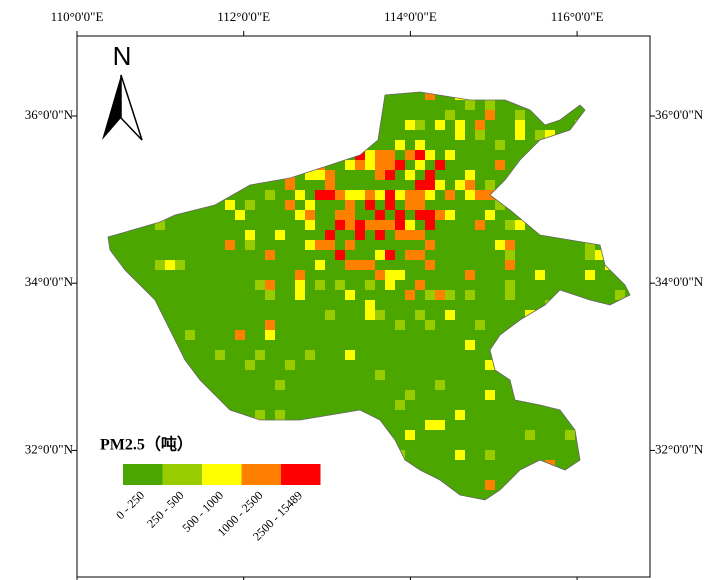 The width and height of the screenshot is (725, 580). Describe the element at coordinates (679, 114) in the screenshot. I see `y-tick-label: 36°0'0"N` at that location.